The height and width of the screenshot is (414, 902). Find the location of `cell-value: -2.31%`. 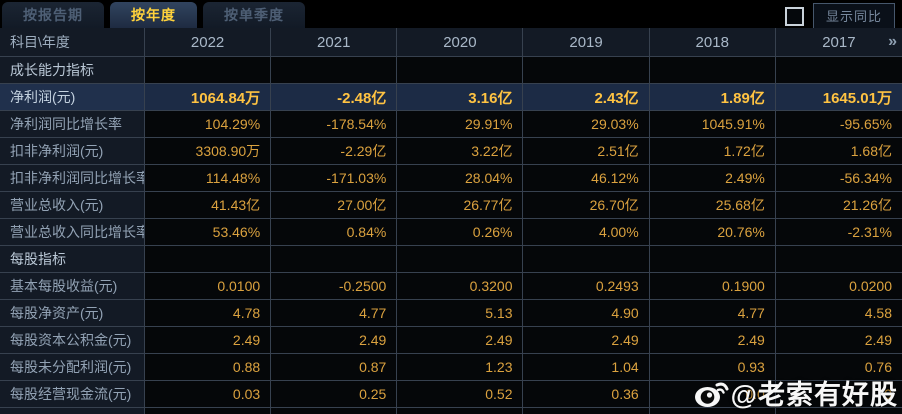

cell-value: -2.31% is located at coordinates (838, 232).